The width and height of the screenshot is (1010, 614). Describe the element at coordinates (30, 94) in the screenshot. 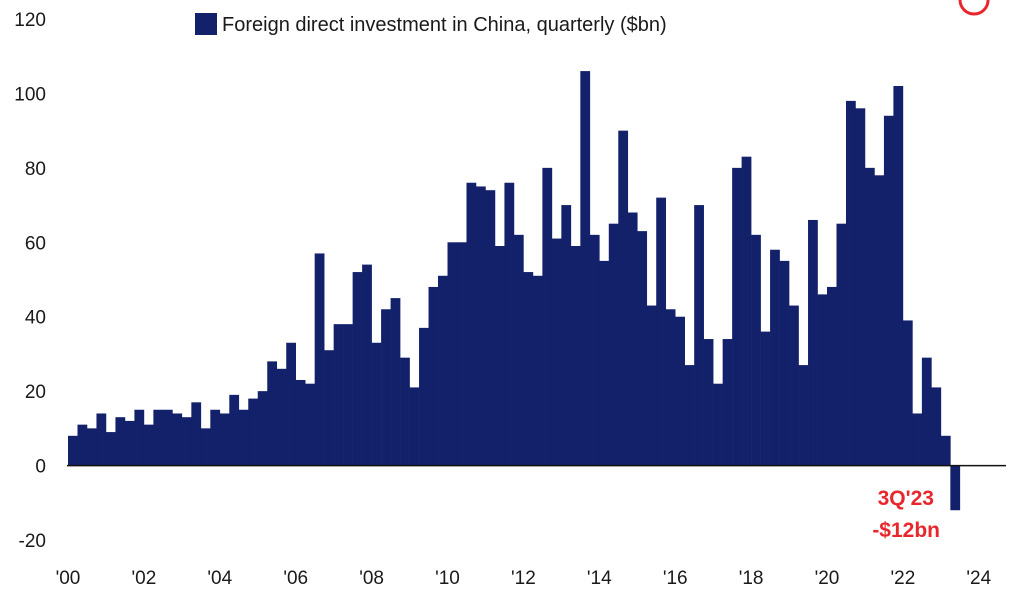

I see `y-tick-label: 100` at that location.